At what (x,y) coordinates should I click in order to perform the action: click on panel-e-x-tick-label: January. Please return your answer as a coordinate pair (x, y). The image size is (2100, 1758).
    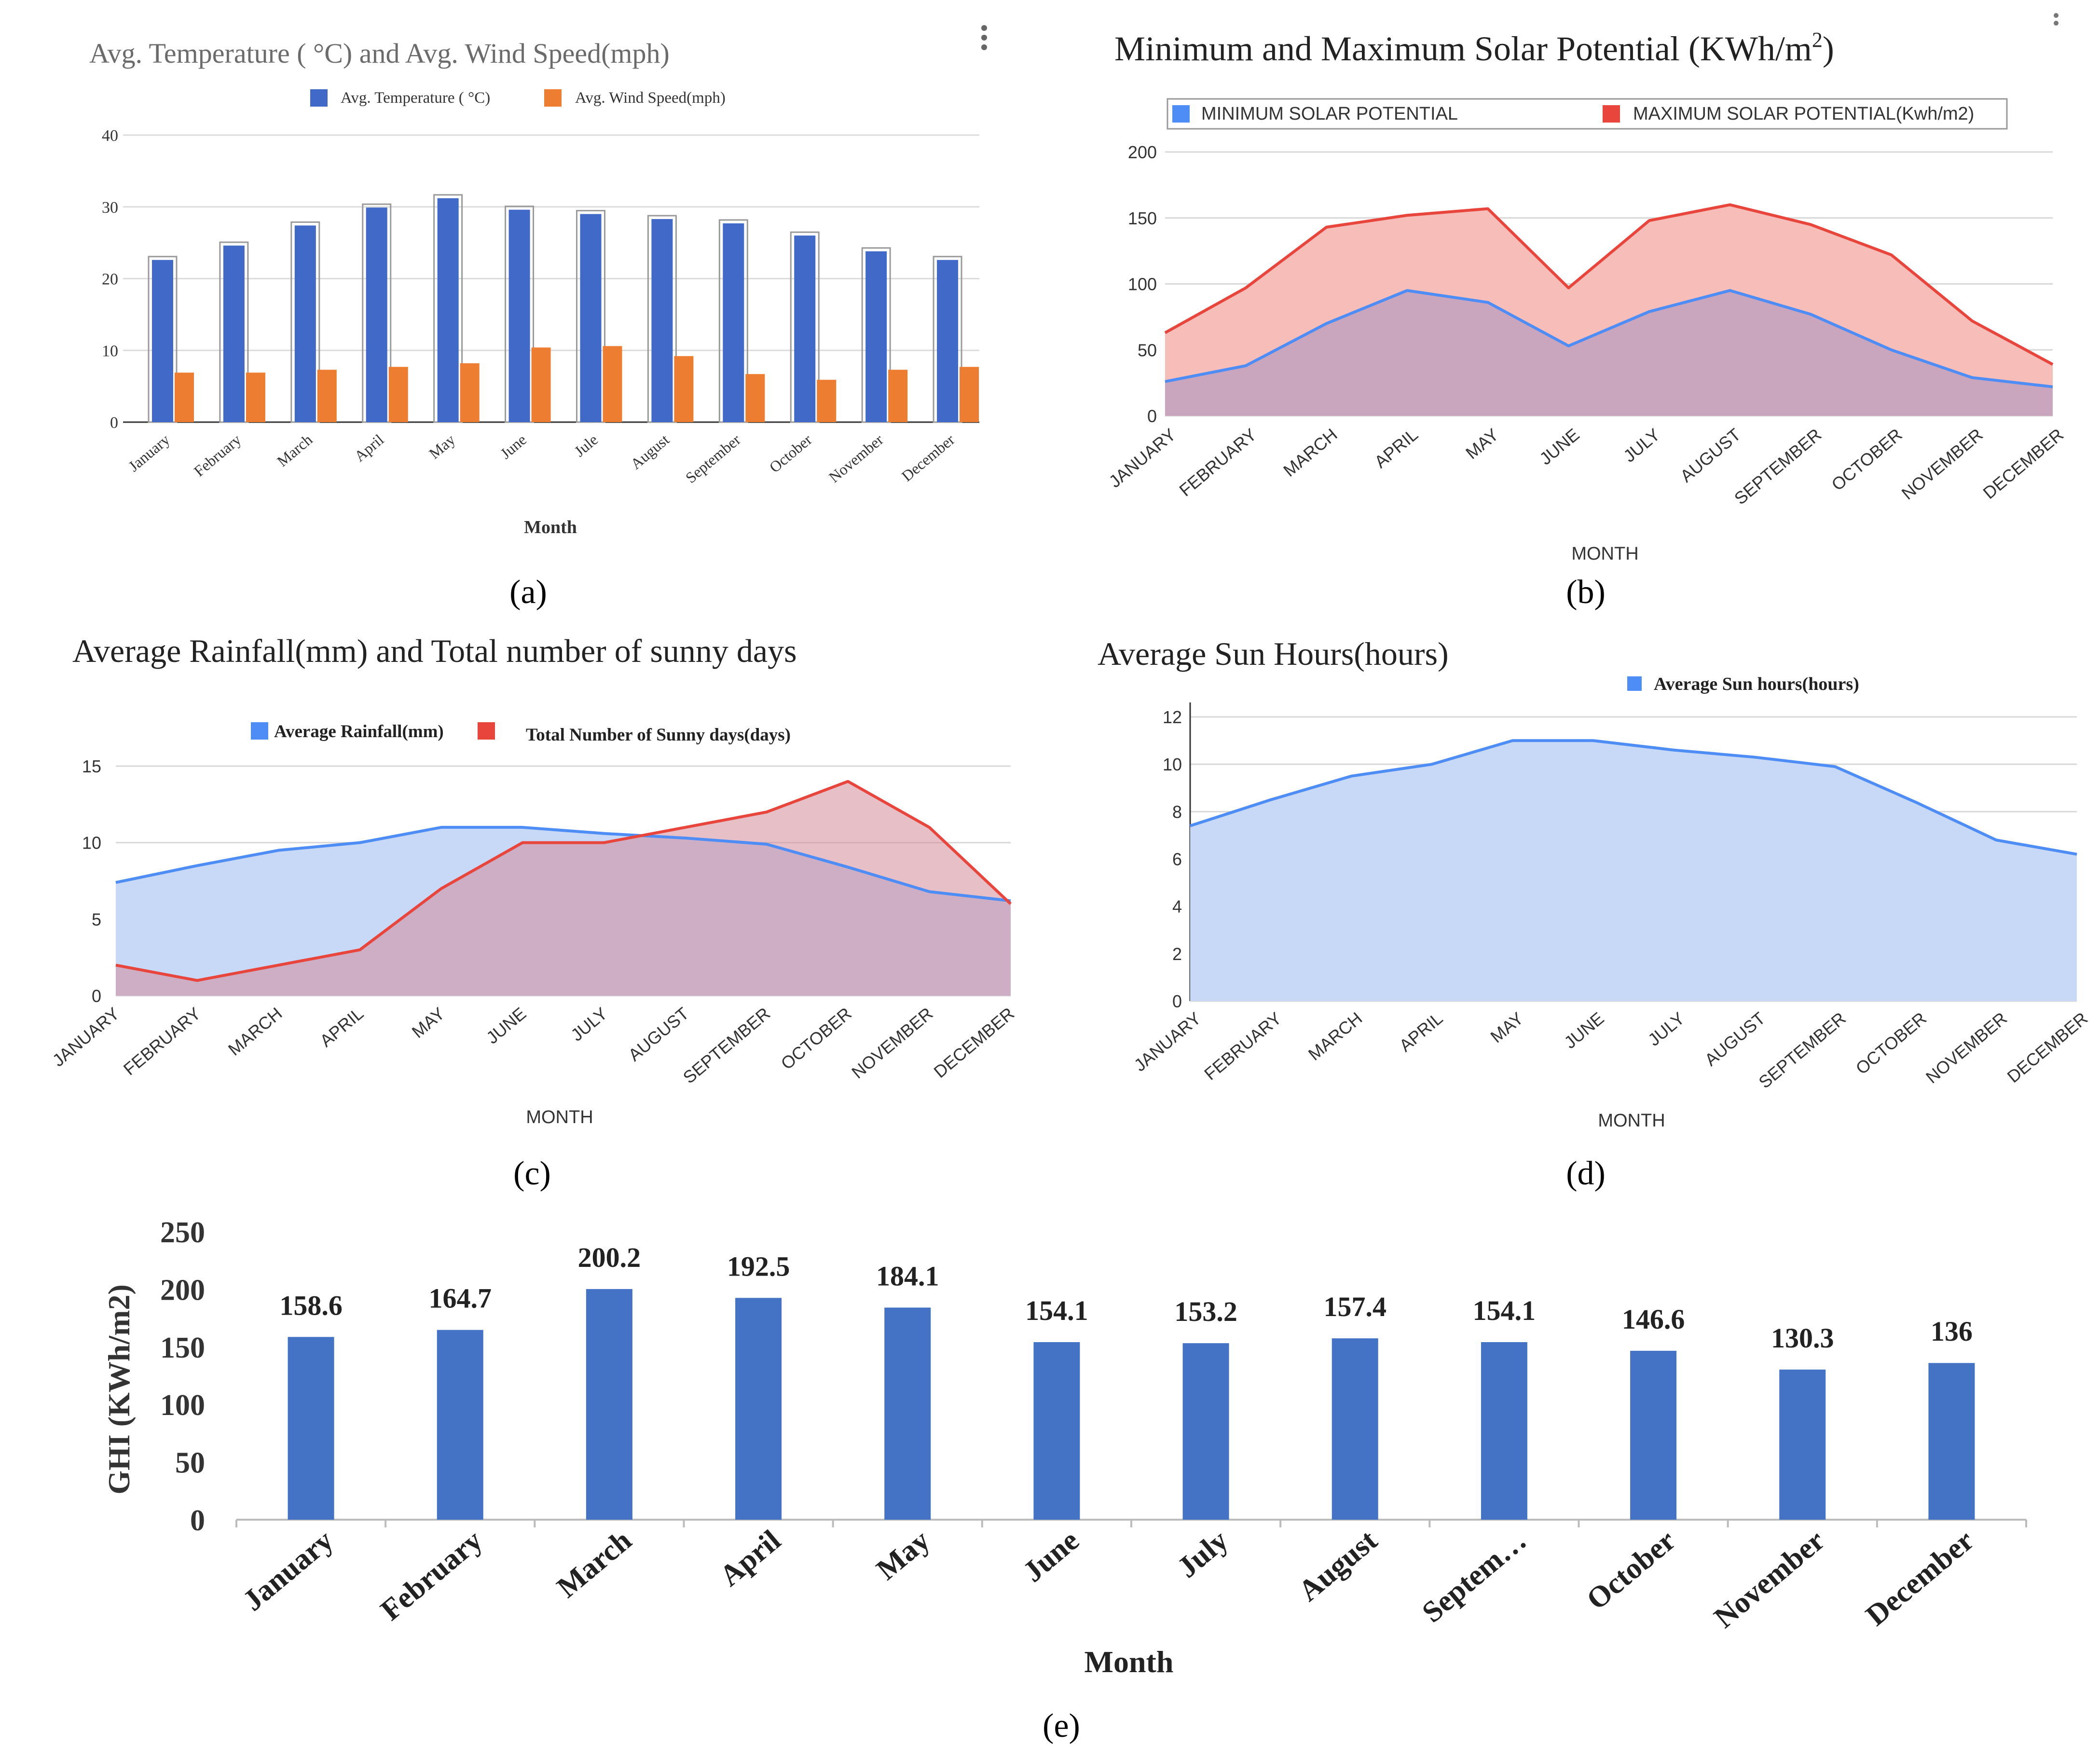
    Looking at the image, I should click on (288, 1571).